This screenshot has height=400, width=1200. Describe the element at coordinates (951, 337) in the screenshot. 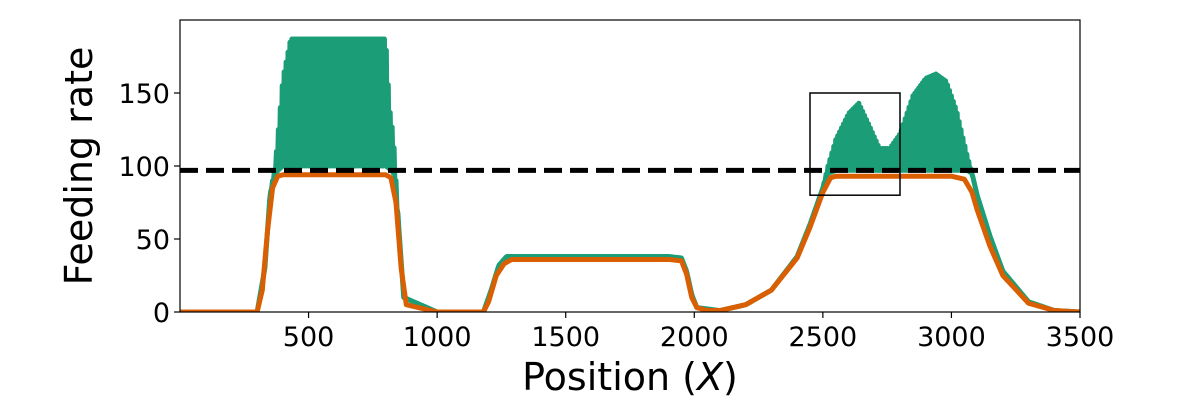

I see `x-tick-label: 3000` at that location.